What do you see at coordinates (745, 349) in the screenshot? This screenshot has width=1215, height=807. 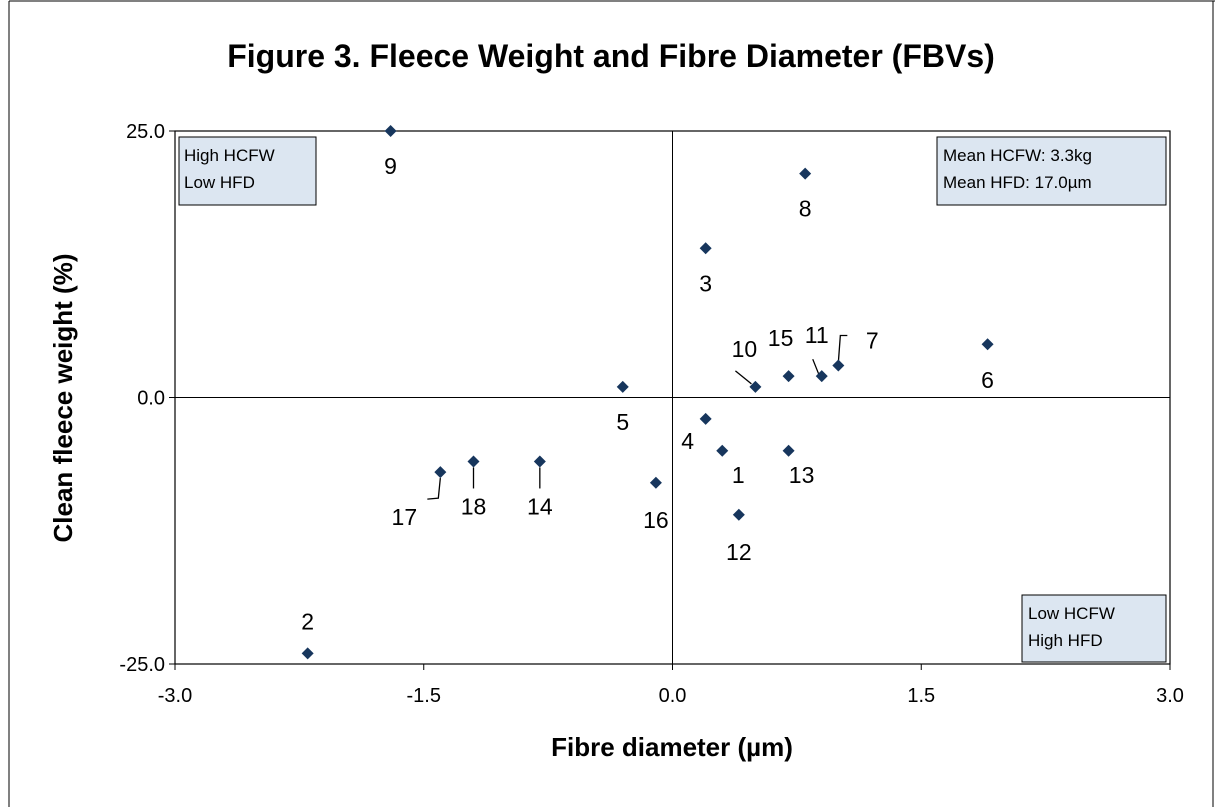 I see `point-label-10: 10` at bounding box center [745, 349].